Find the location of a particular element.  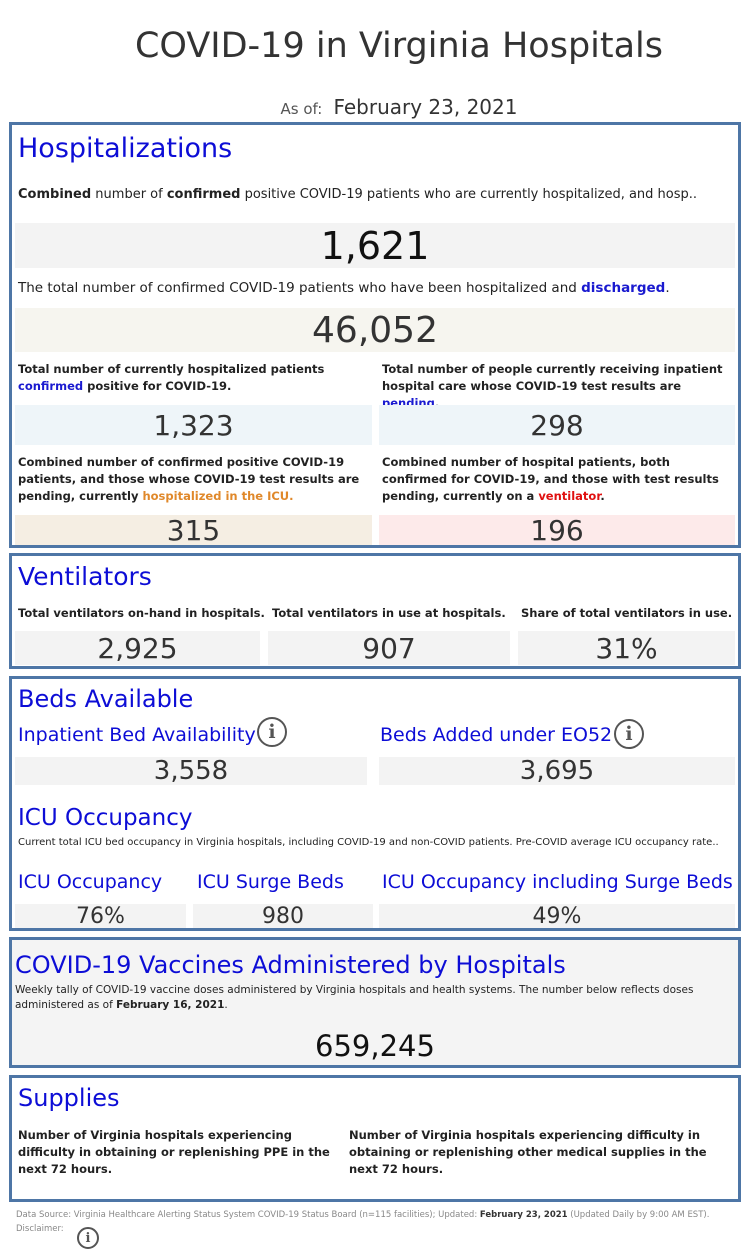

t: (Updated Daily by 9:00 AM EST). is located at coordinates (638, 1215).